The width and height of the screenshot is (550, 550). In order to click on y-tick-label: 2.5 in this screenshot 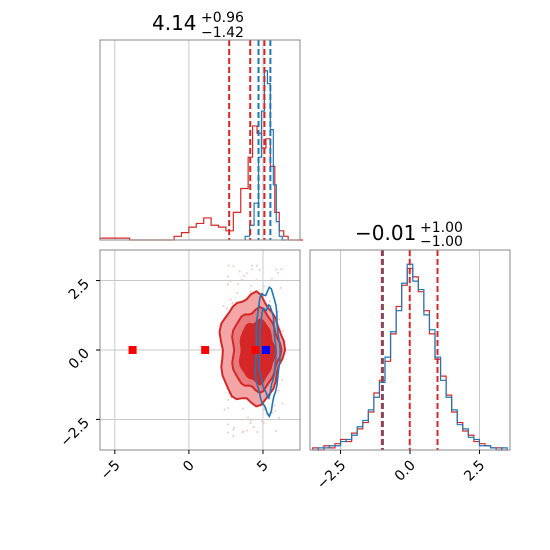, I will do `click(79, 289)`.